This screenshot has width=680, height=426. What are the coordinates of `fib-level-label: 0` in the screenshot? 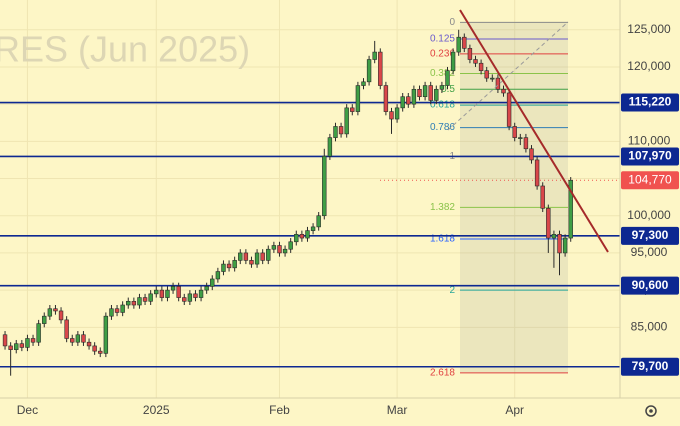 It's located at (452, 22).